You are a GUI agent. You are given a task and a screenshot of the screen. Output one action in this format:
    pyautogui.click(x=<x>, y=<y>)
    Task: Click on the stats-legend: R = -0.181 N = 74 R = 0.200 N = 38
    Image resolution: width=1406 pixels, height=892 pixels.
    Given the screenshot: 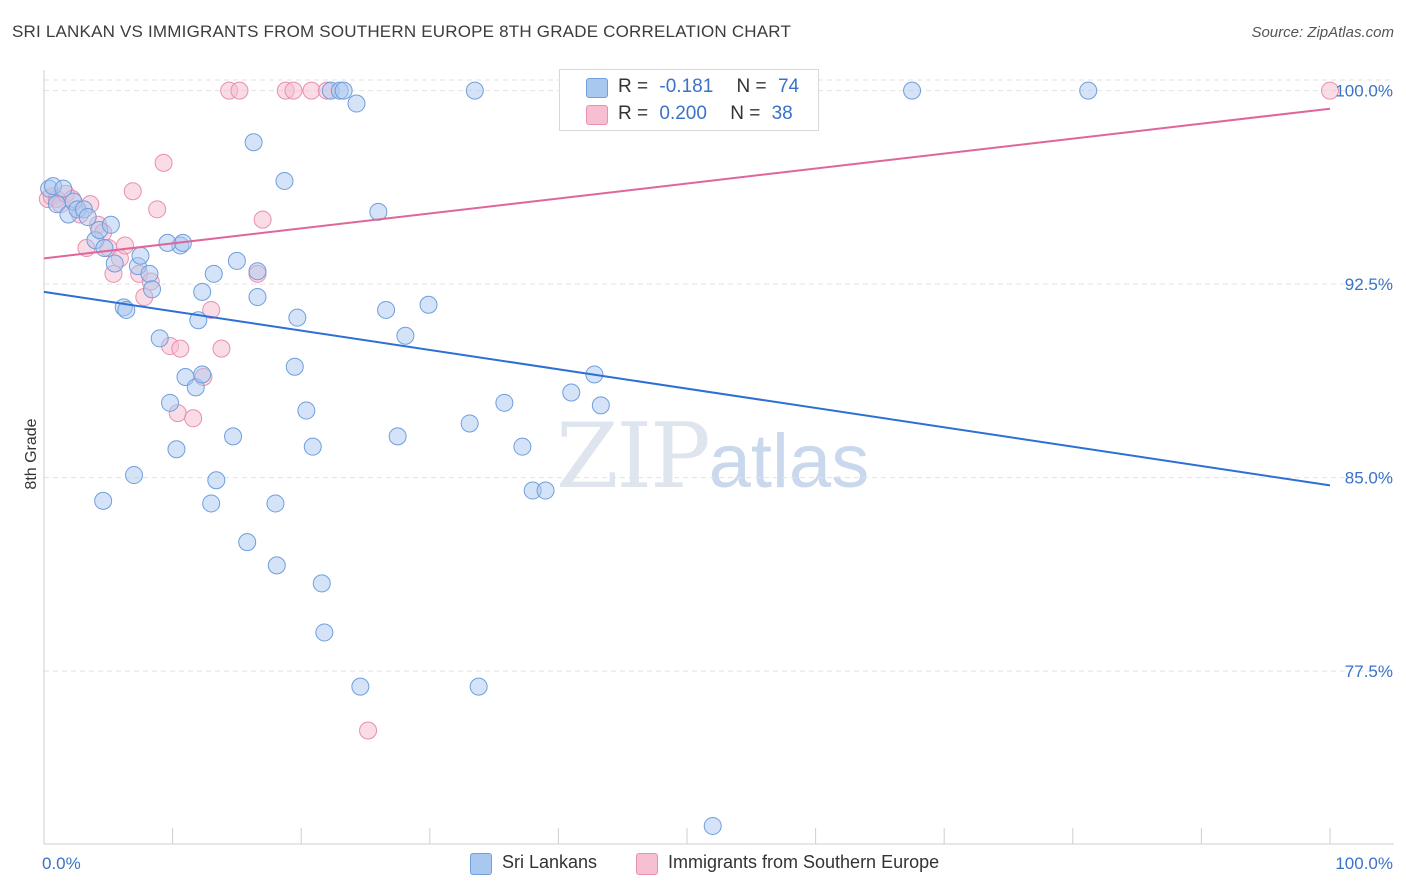 What is the action you would take?
    pyautogui.click(x=689, y=100)
    